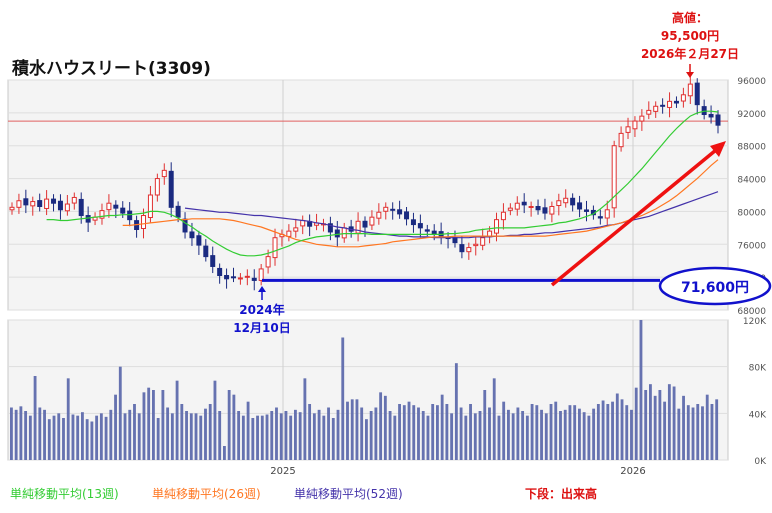 The height and width of the screenshot is (513, 772). Describe the element at coordinates (751, 246) in the screenshot. I see `price-tick-label: 76000` at that location.